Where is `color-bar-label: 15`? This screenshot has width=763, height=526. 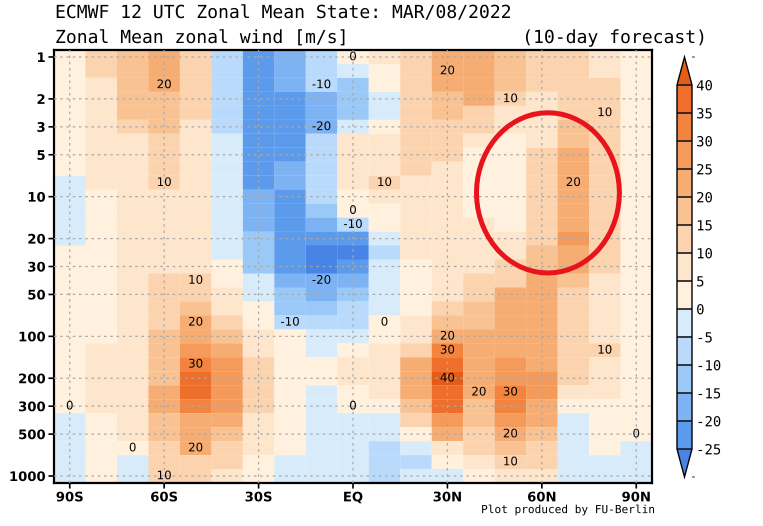
color-bar-label: 15 is located at coordinates (705, 225).